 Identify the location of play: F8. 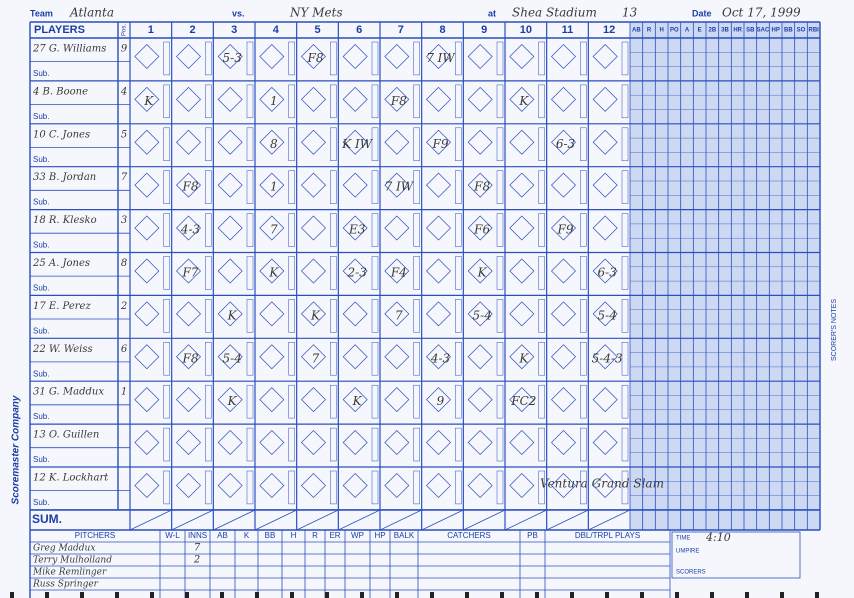
(315, 58).